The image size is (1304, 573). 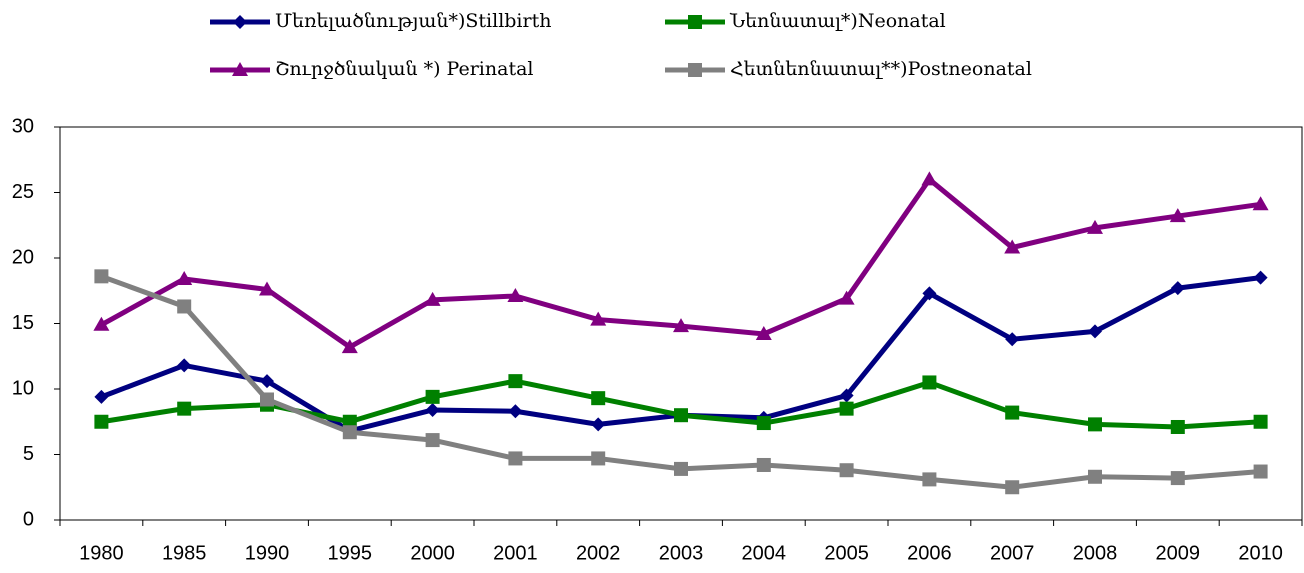 I want to click on x-tick-label: 2003, so click(x=681, y=553).